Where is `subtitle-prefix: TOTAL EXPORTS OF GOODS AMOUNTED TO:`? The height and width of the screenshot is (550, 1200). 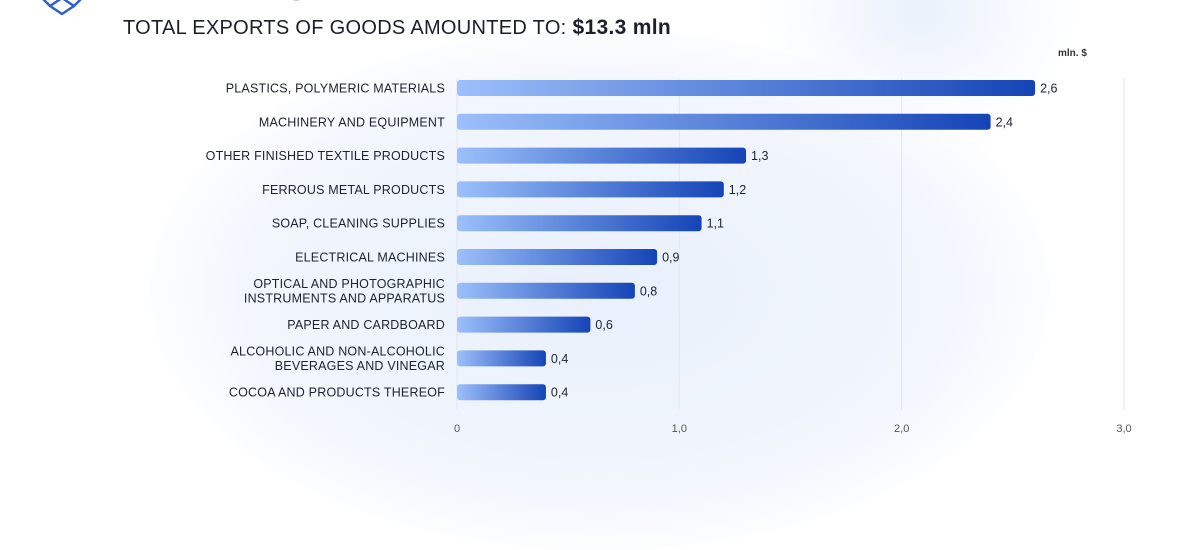 subtitle-prefix: TOTAL EXPORTS OF GOODS AMOUNTED TO: is located at coordinates (345, 28).